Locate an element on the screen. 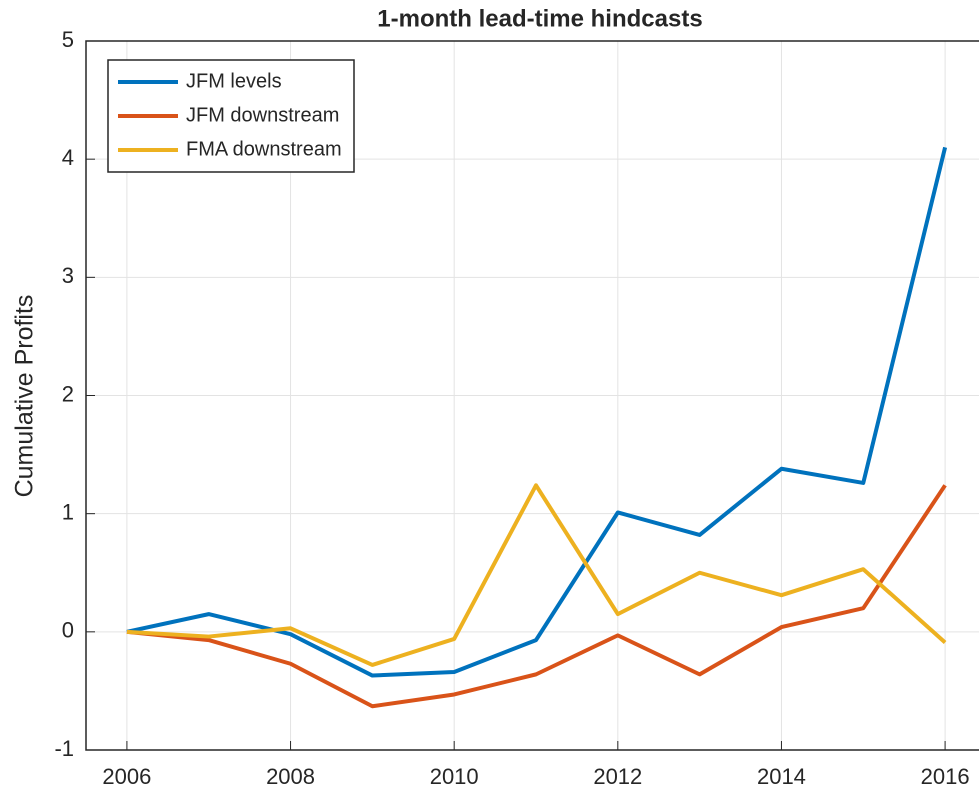 The height and width of the screenshot is (795, 979). x-tick-label: 2016 is located at coordinates (945, 776).